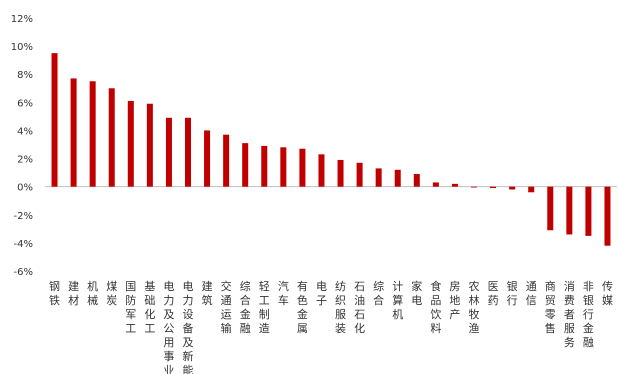 This screenshot has width=619, height=374. I want to click on y-tick-label: -2%, so click(23, 216).